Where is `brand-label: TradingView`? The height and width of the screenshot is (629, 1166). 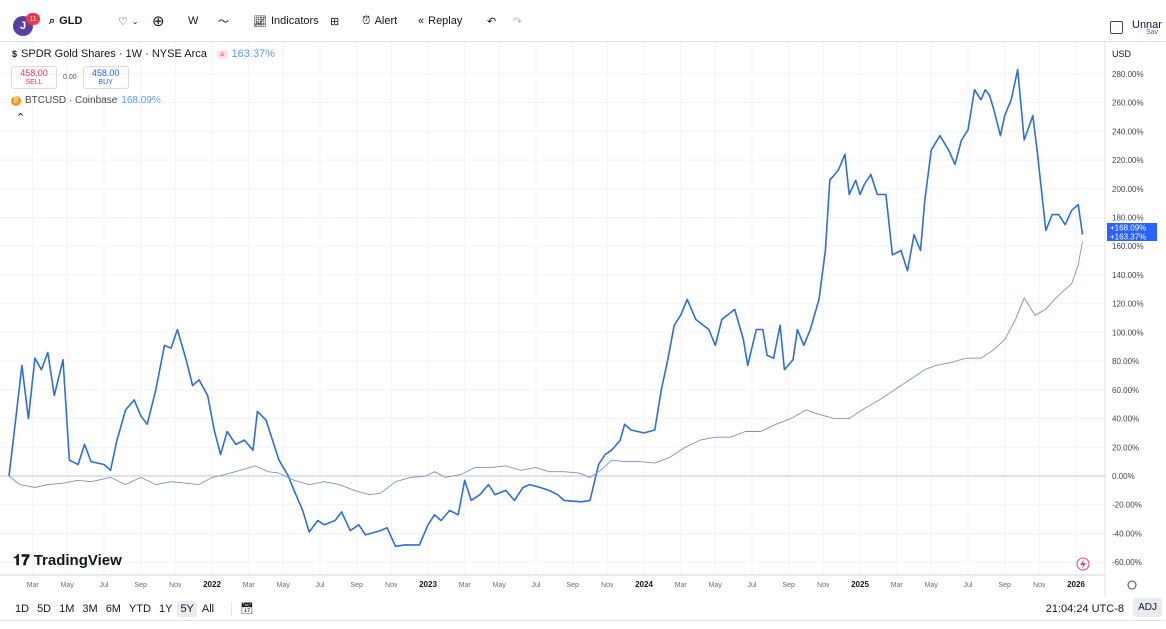 brand-label: TradingView is located at coordinates (77, 560).